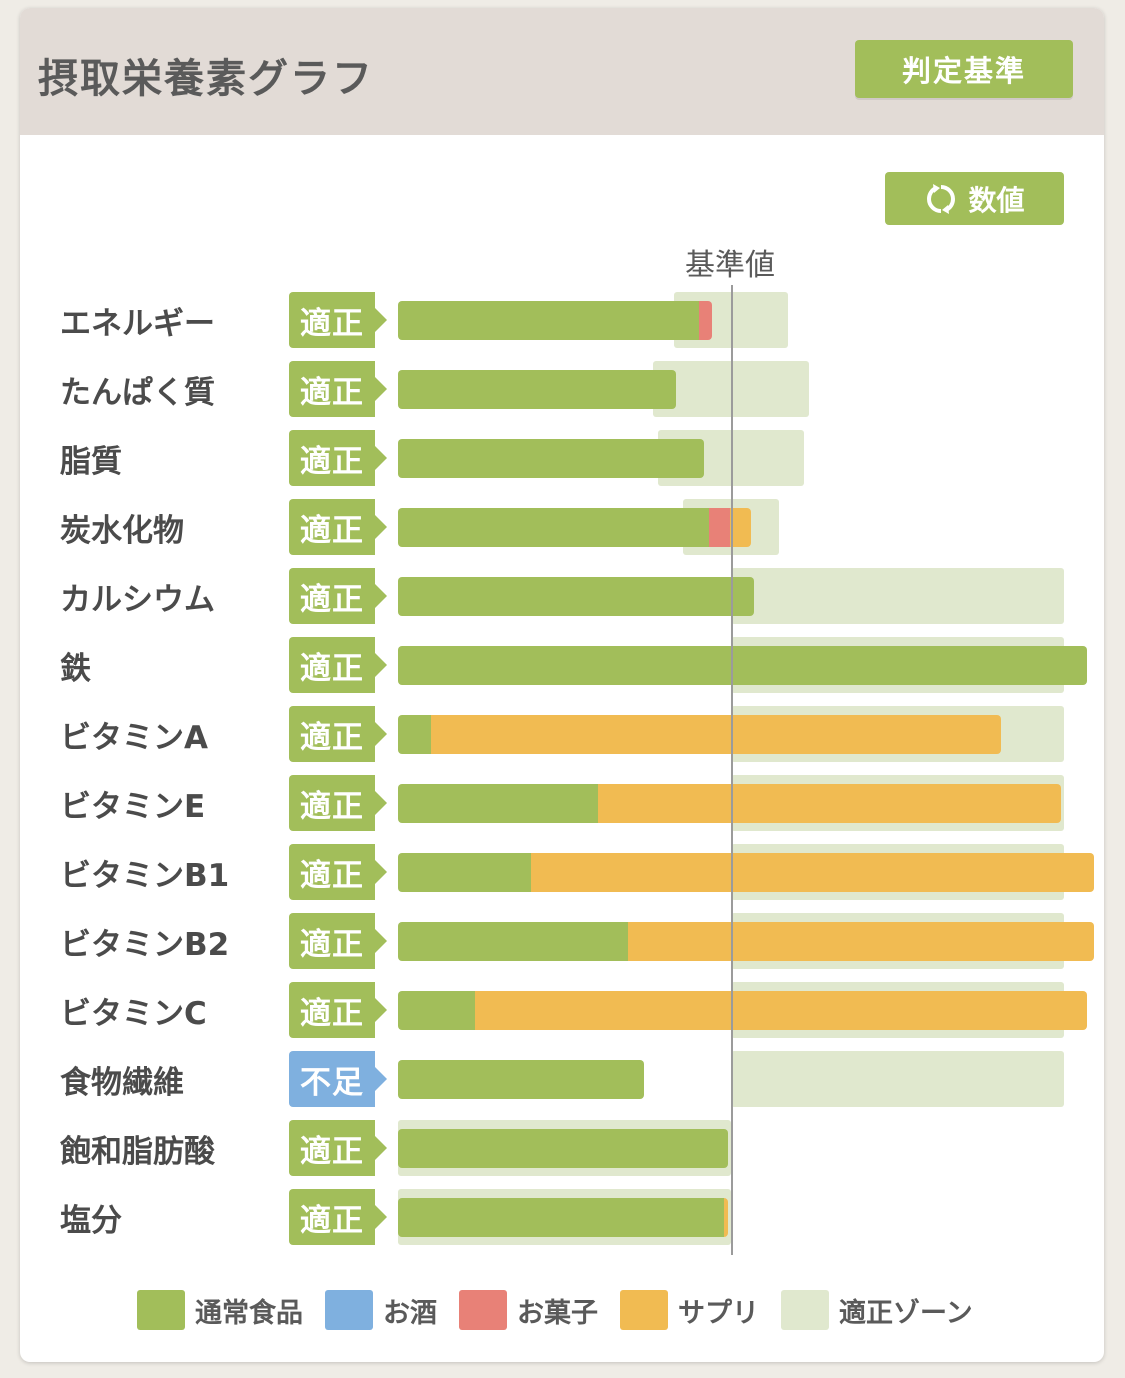  Describe the element at coordinates (557, 1313) in the screenshot. I see `legend-label: お菓子` at that location.